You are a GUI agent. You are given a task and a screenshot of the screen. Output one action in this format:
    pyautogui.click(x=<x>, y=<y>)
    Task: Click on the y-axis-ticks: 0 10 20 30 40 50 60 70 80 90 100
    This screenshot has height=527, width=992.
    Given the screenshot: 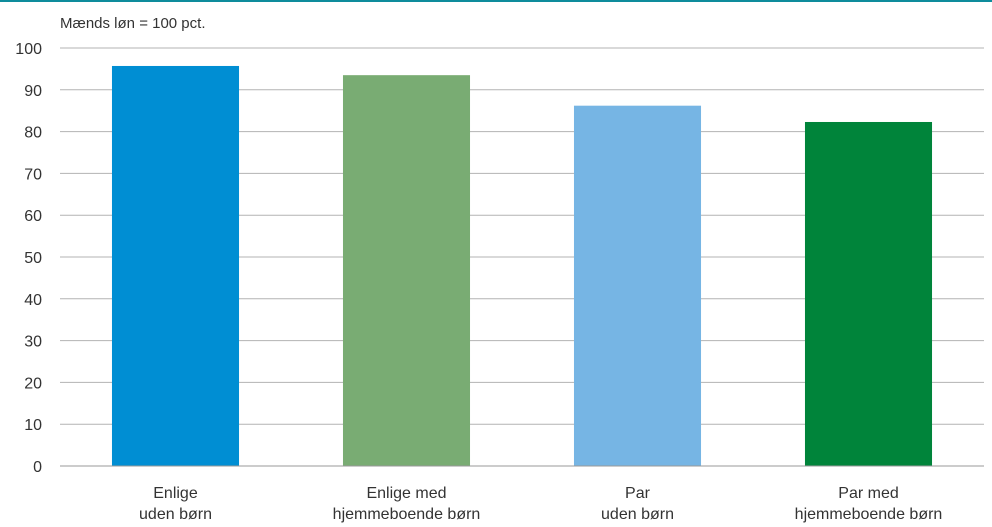 What is the action you would take?
    pyautogui.click(x=28, y=258)
    